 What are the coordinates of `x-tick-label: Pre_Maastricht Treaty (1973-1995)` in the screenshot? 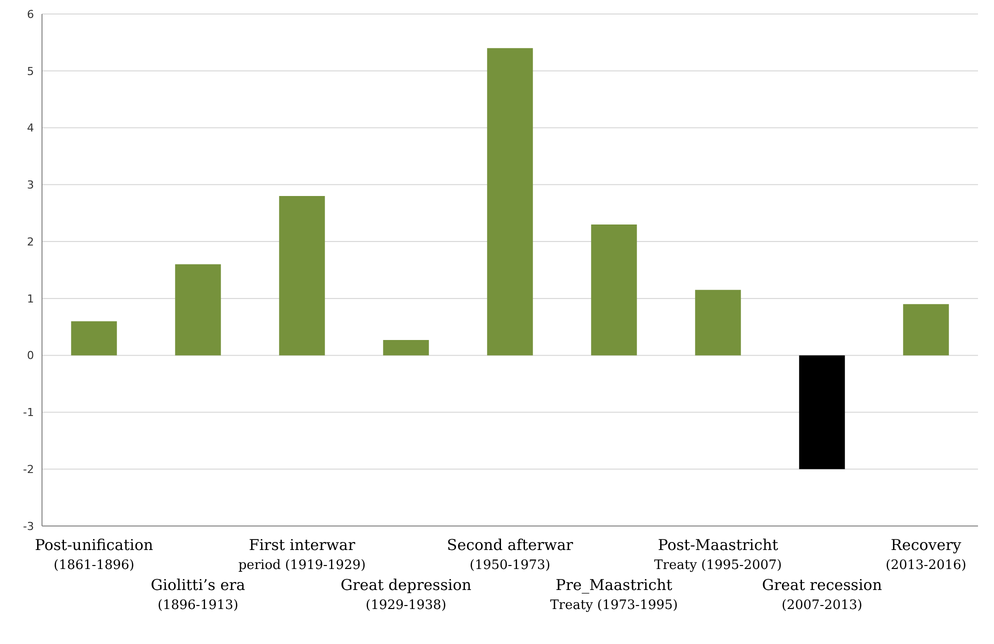 It's located at (614, 594).